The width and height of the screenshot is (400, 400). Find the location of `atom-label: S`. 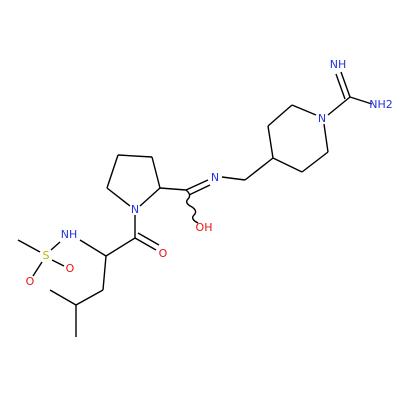

atom-label: S is located at coordinates (46, 255).